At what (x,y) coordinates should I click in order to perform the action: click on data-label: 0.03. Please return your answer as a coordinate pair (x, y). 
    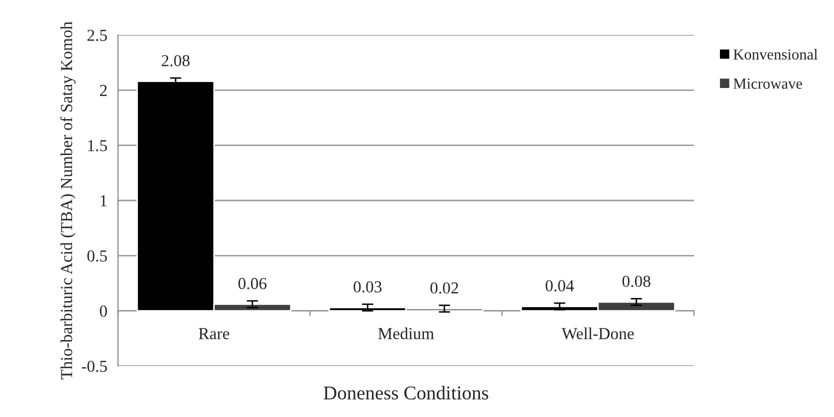
    Looking at the image, I should click on (368, 287).